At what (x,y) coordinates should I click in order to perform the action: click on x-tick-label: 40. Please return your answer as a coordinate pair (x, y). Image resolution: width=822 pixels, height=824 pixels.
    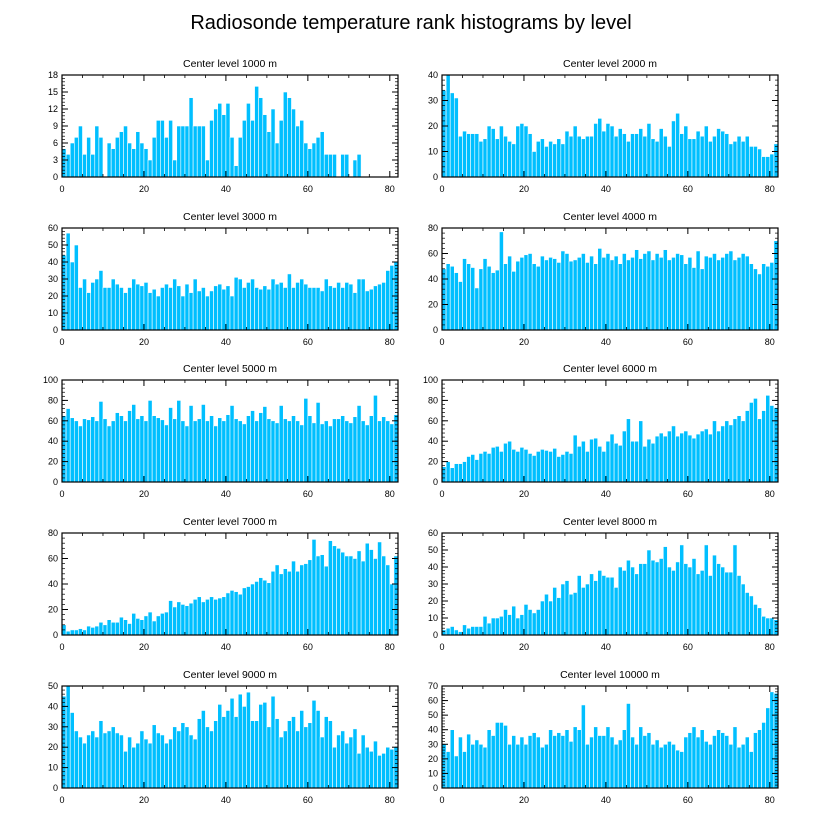
    Looking at the image, I should click on (606, 647).